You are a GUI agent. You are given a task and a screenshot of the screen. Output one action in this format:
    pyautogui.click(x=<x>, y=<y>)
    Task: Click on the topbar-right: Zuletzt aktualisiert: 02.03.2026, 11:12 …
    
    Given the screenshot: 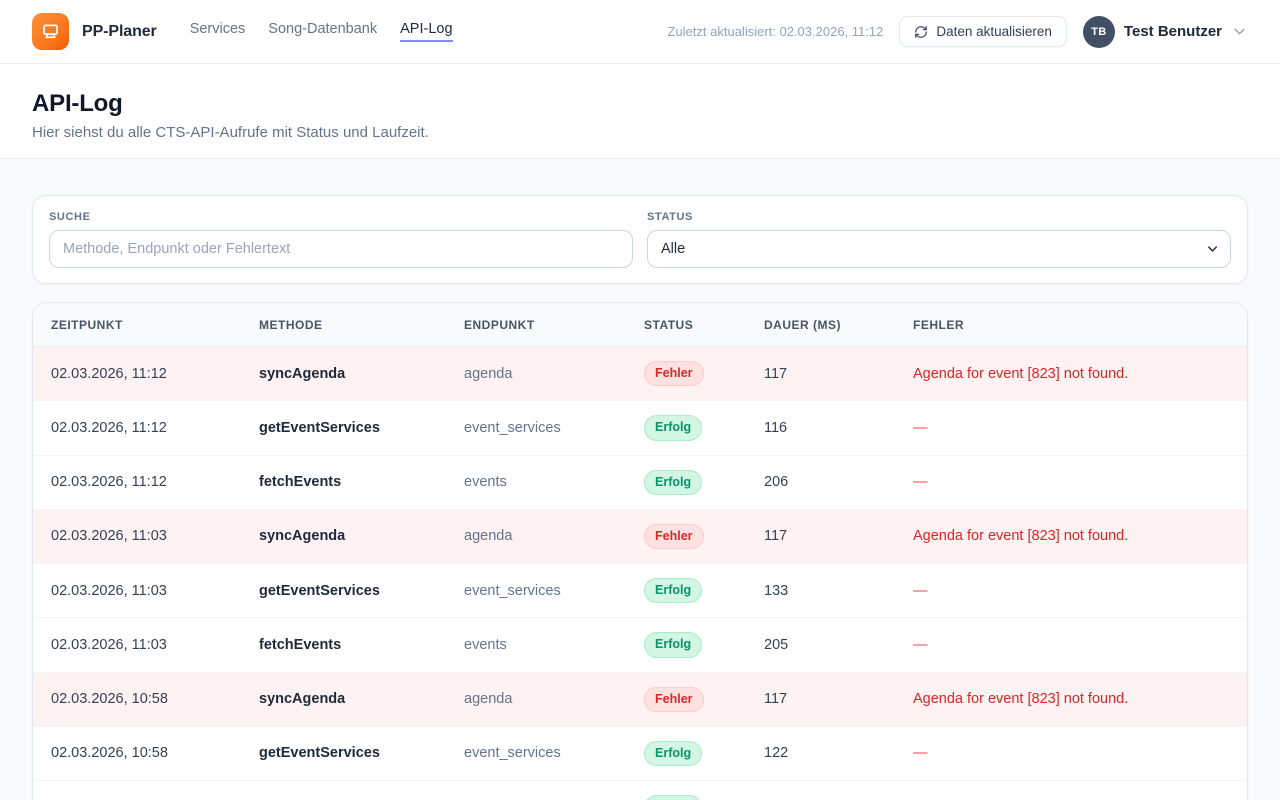 What is the action you would take?
    pyautogui.click(x=958, y=31)
    